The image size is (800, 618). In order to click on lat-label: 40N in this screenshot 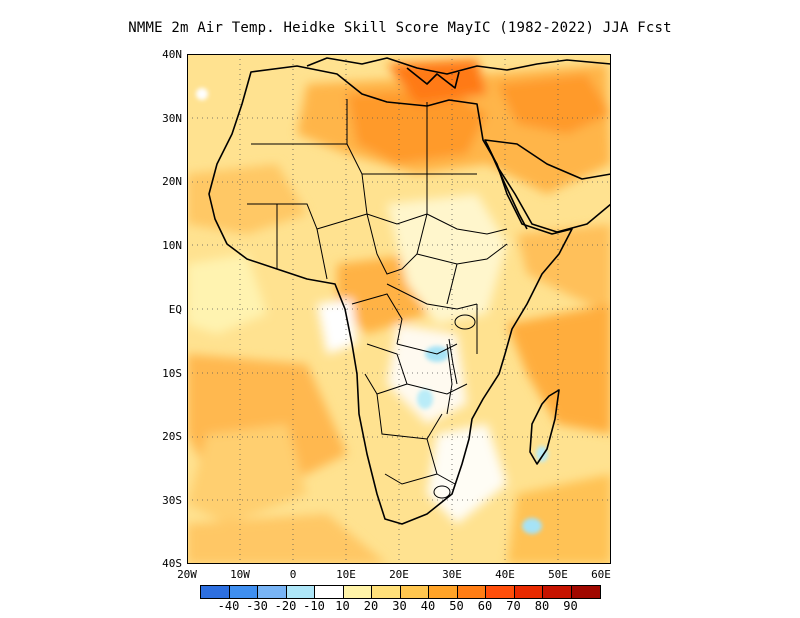, I will do `click(172, 54)`.